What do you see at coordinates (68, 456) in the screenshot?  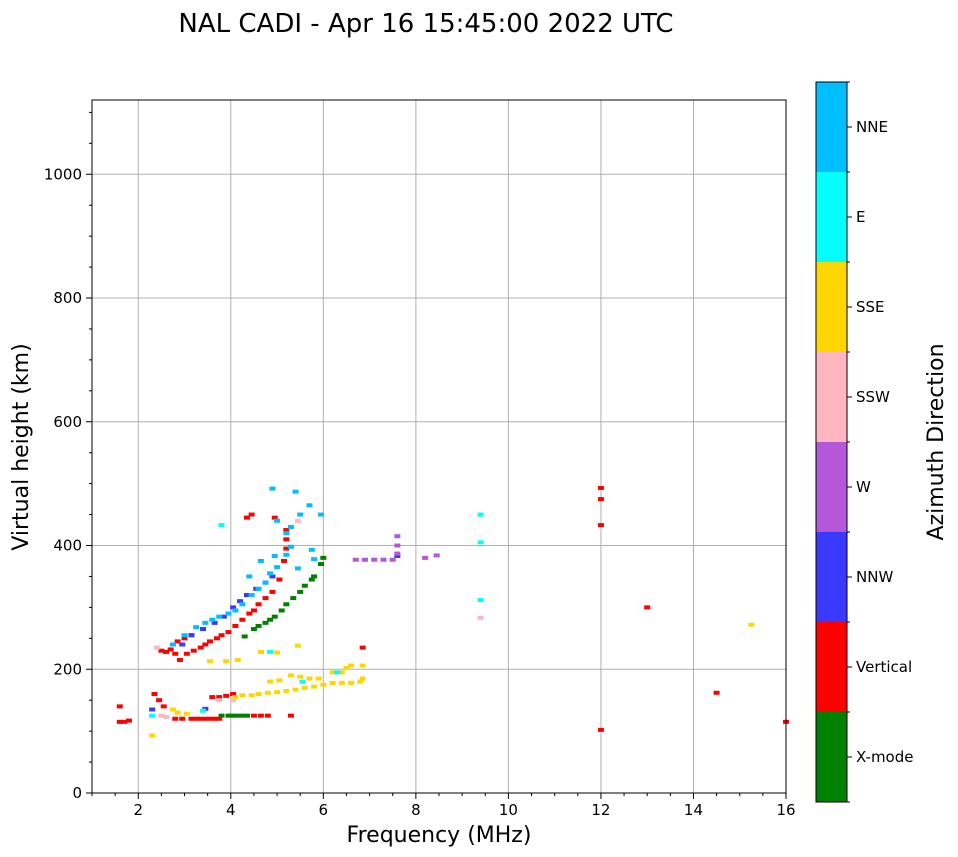 I see `y-axis-ticks: 0 200 400 600 800 1000` at bounding box center [68, 456].